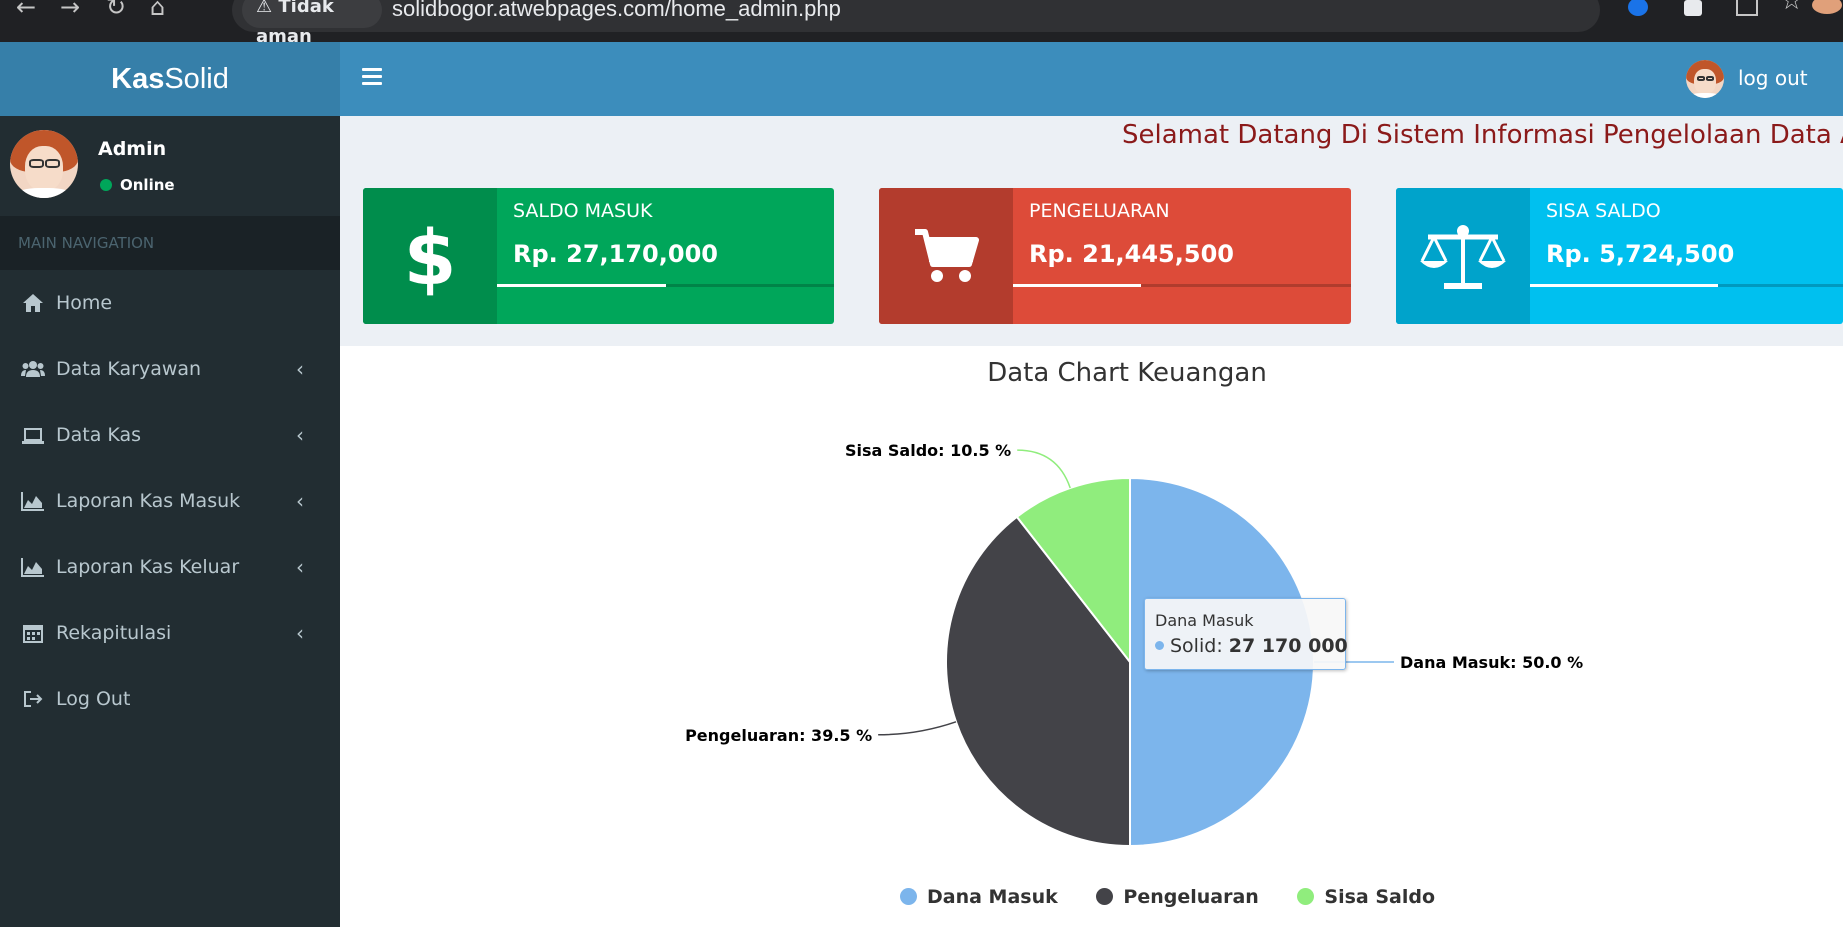 The height and width of the screenshot is (927, 1843). I want to click on home-icon, so click(33, 303).